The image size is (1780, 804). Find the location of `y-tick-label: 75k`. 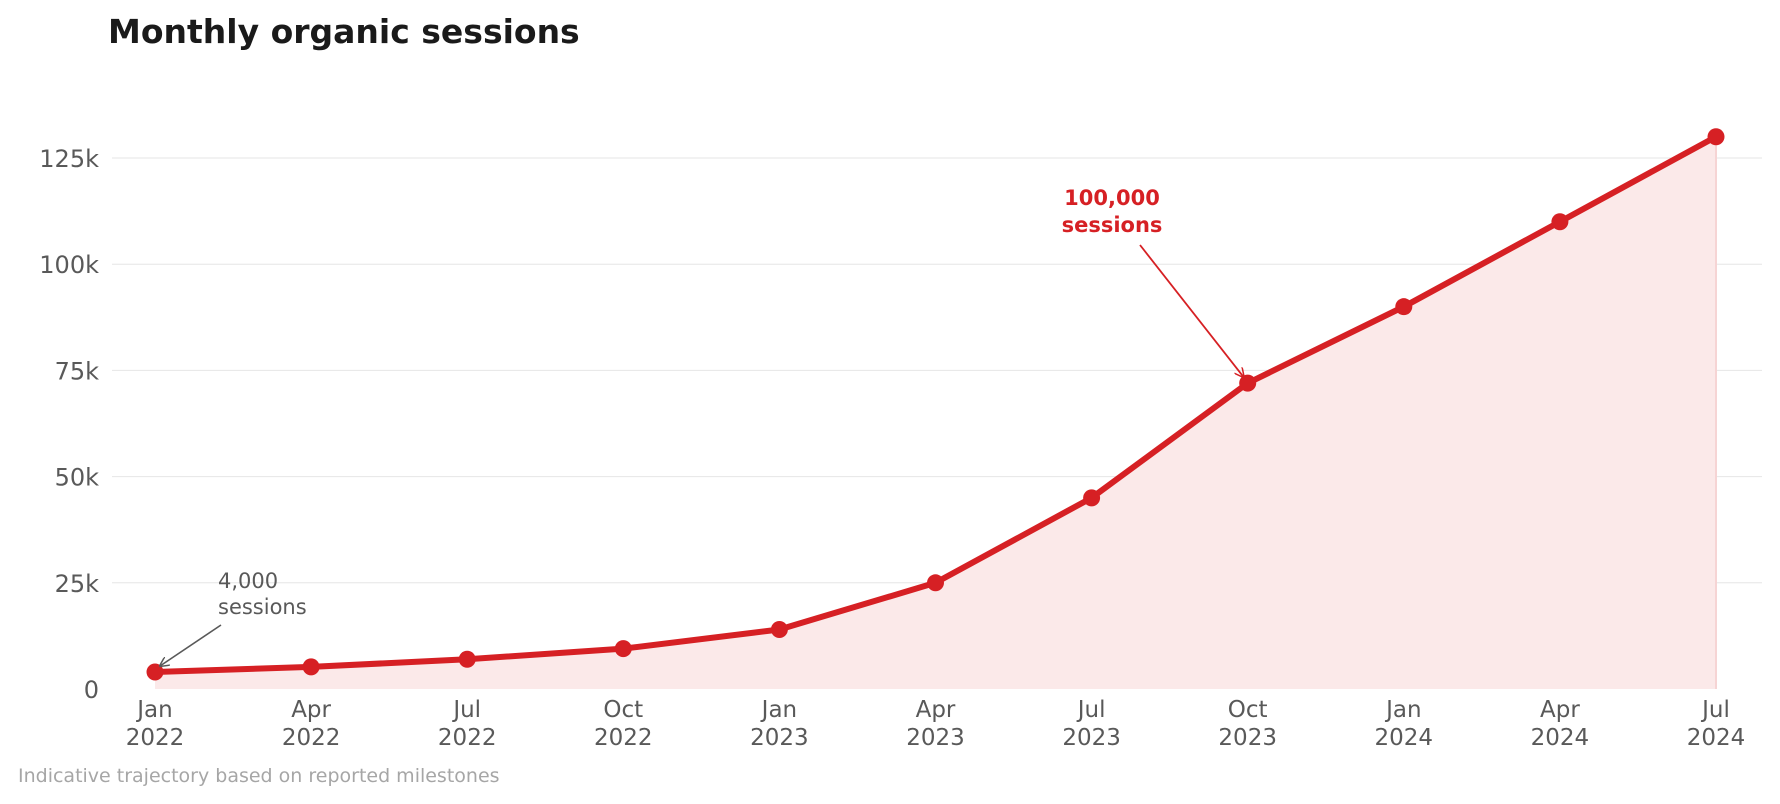

y-tick-label: 75k is located at coordinates (77, 371).